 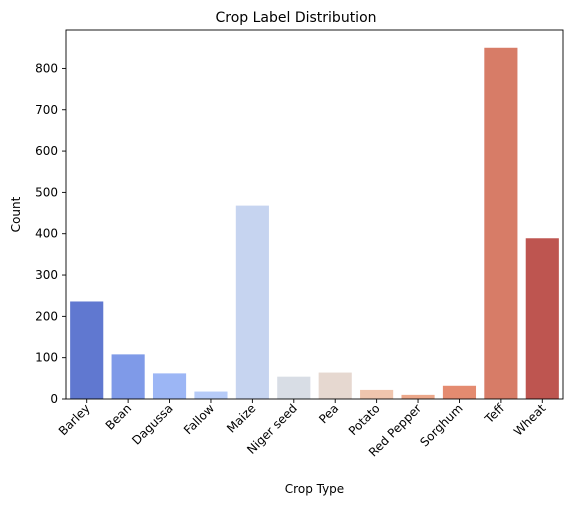 I want to click on y-tick-label: 300, so click(x=46, y=275).